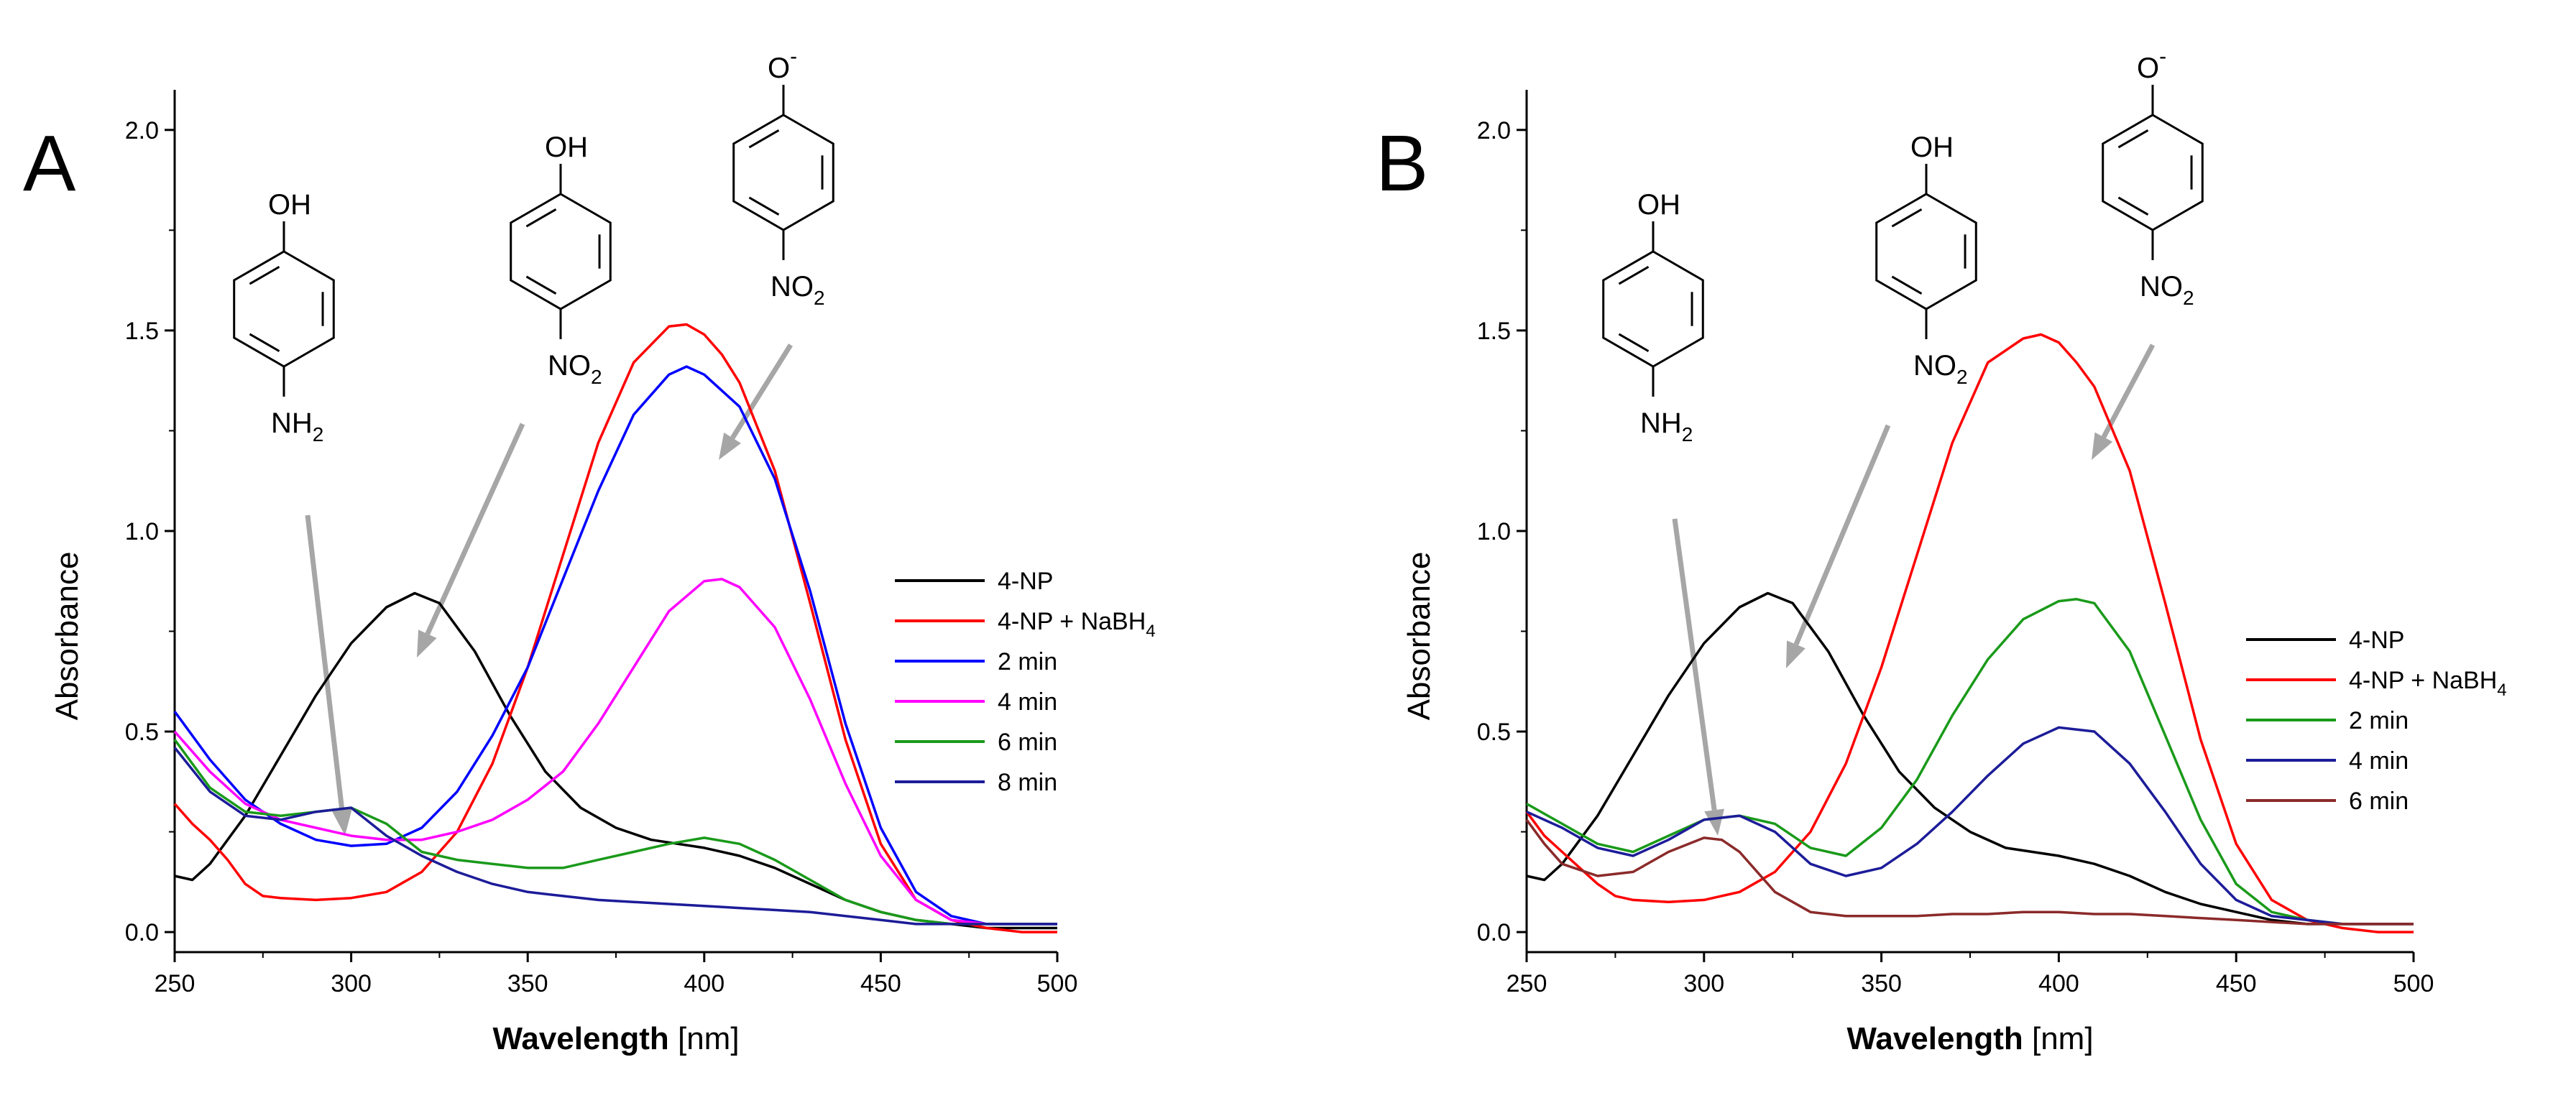 The width and height of the screenshot is (2576, 1098). I want to click on series-line-4-np, so click(1970, 758).